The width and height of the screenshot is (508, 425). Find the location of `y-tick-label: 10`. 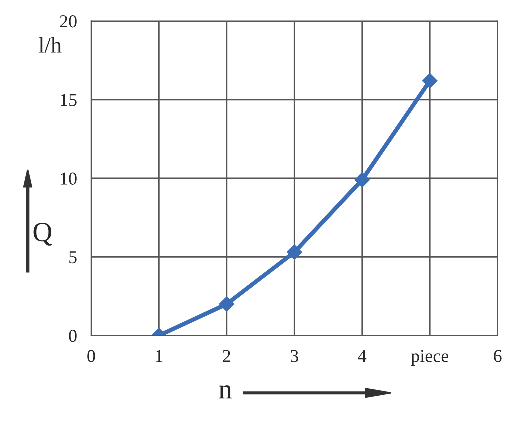

y-tick-label: 10 is located at coordinates (69, 178).